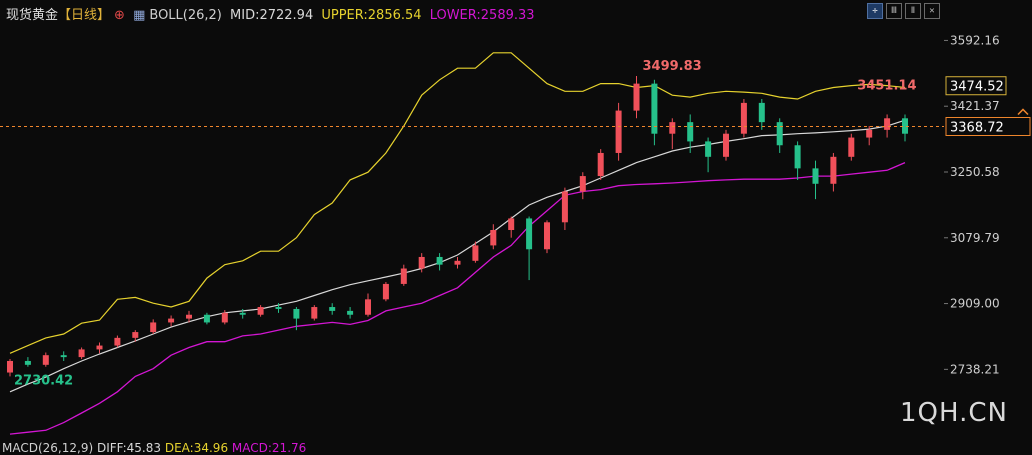 The height and width of the screenshot is (455, 1032). I want to click on macd-dea: DEA:34.96, so click(196, 448).